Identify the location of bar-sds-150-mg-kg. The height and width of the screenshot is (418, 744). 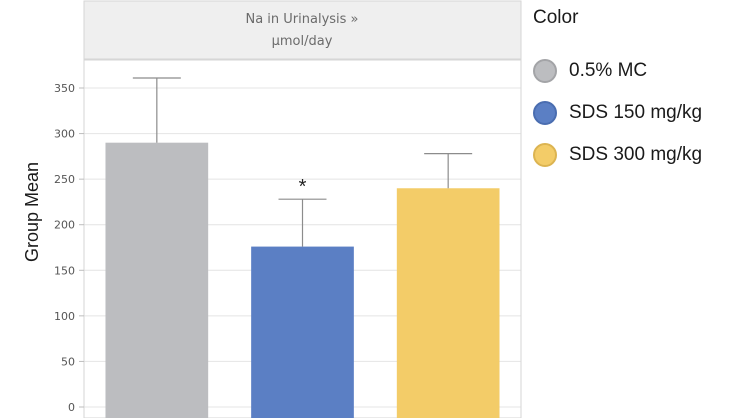
(302, 332).